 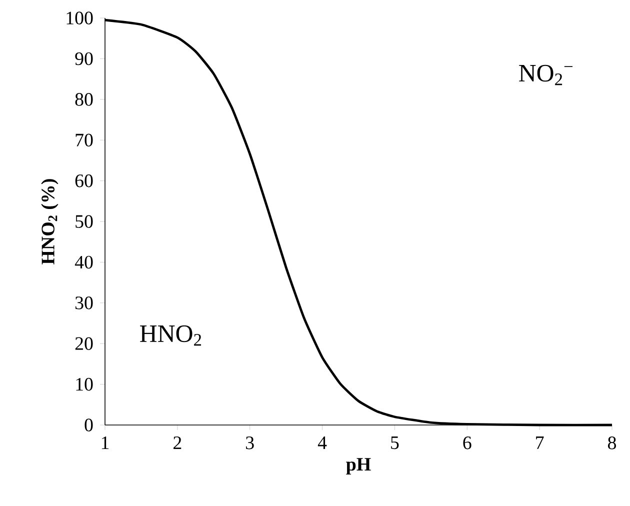 I want to click on y-tick-label: 90, so click(x=84, y=59).